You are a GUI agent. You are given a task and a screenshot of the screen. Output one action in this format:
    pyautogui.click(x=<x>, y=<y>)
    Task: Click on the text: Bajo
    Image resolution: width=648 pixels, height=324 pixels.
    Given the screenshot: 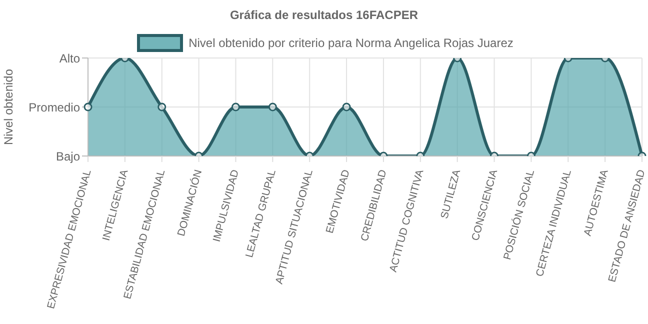 What is the action you would take?
    pyautogui.click(x=68, y=156)
    